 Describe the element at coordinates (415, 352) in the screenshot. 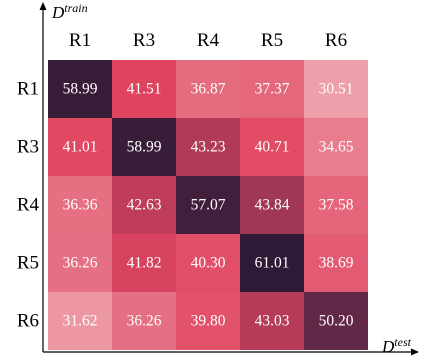

I see `x-axis-arrow` at that location.